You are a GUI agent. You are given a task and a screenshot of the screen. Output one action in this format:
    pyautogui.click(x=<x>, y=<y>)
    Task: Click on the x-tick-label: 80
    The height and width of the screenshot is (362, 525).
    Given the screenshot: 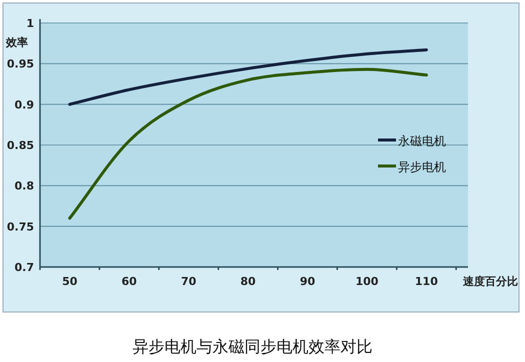 What is the action you would take?
    pyautogui.click(x=248, y=281)
    